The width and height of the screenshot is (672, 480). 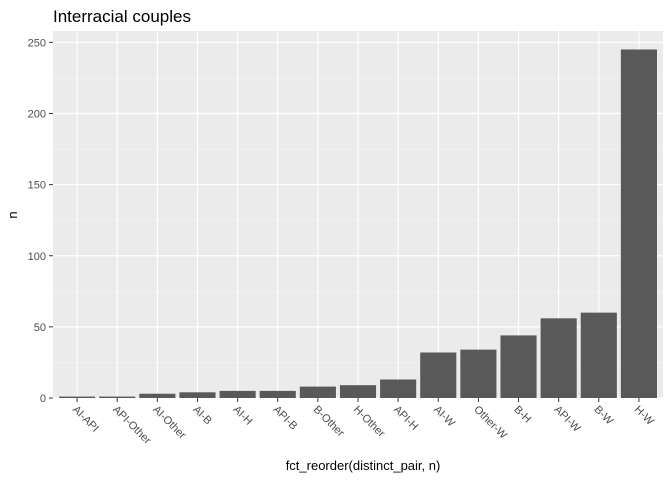 What do you see at coordinates (444, 417) in the screenshot?
I see `x-tick-label: AI-W` at bounding box center [444, 417].